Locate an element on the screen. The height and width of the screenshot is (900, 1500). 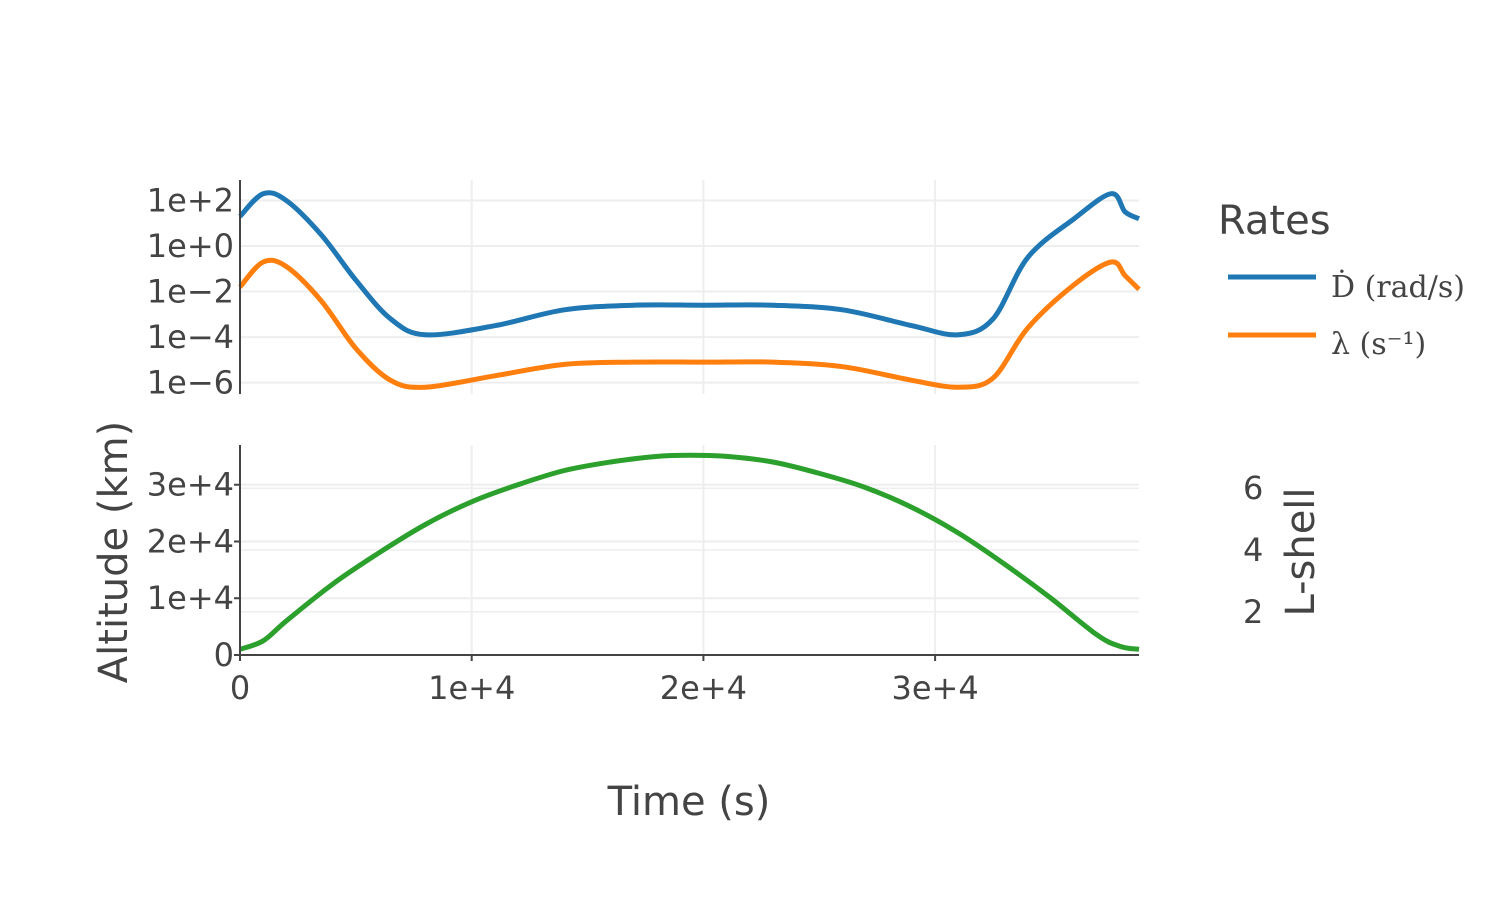
l-shell-gridlines is located at coordinates (689, 550).